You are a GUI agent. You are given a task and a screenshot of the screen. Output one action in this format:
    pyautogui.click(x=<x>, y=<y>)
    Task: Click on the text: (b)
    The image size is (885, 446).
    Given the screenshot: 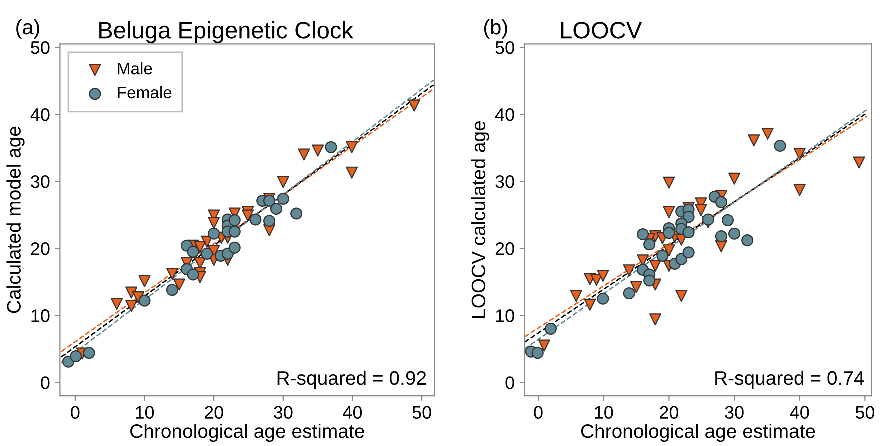 What is the action you would take?
    pyautogui.click(x=496, y=29)
    